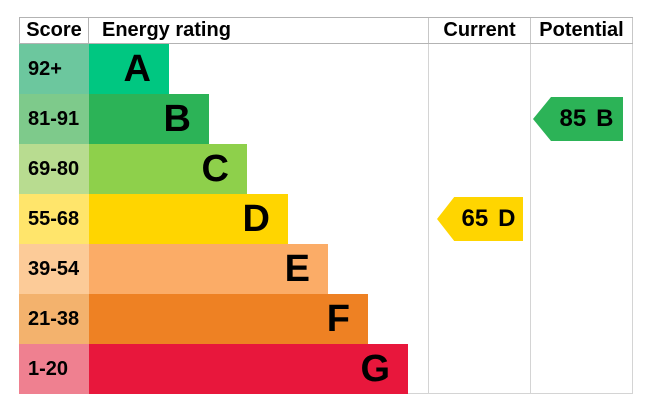 Image resolution: width=667 pixels, height=409 pixels. I want to click on column-divider-potential, so click(530, 219).